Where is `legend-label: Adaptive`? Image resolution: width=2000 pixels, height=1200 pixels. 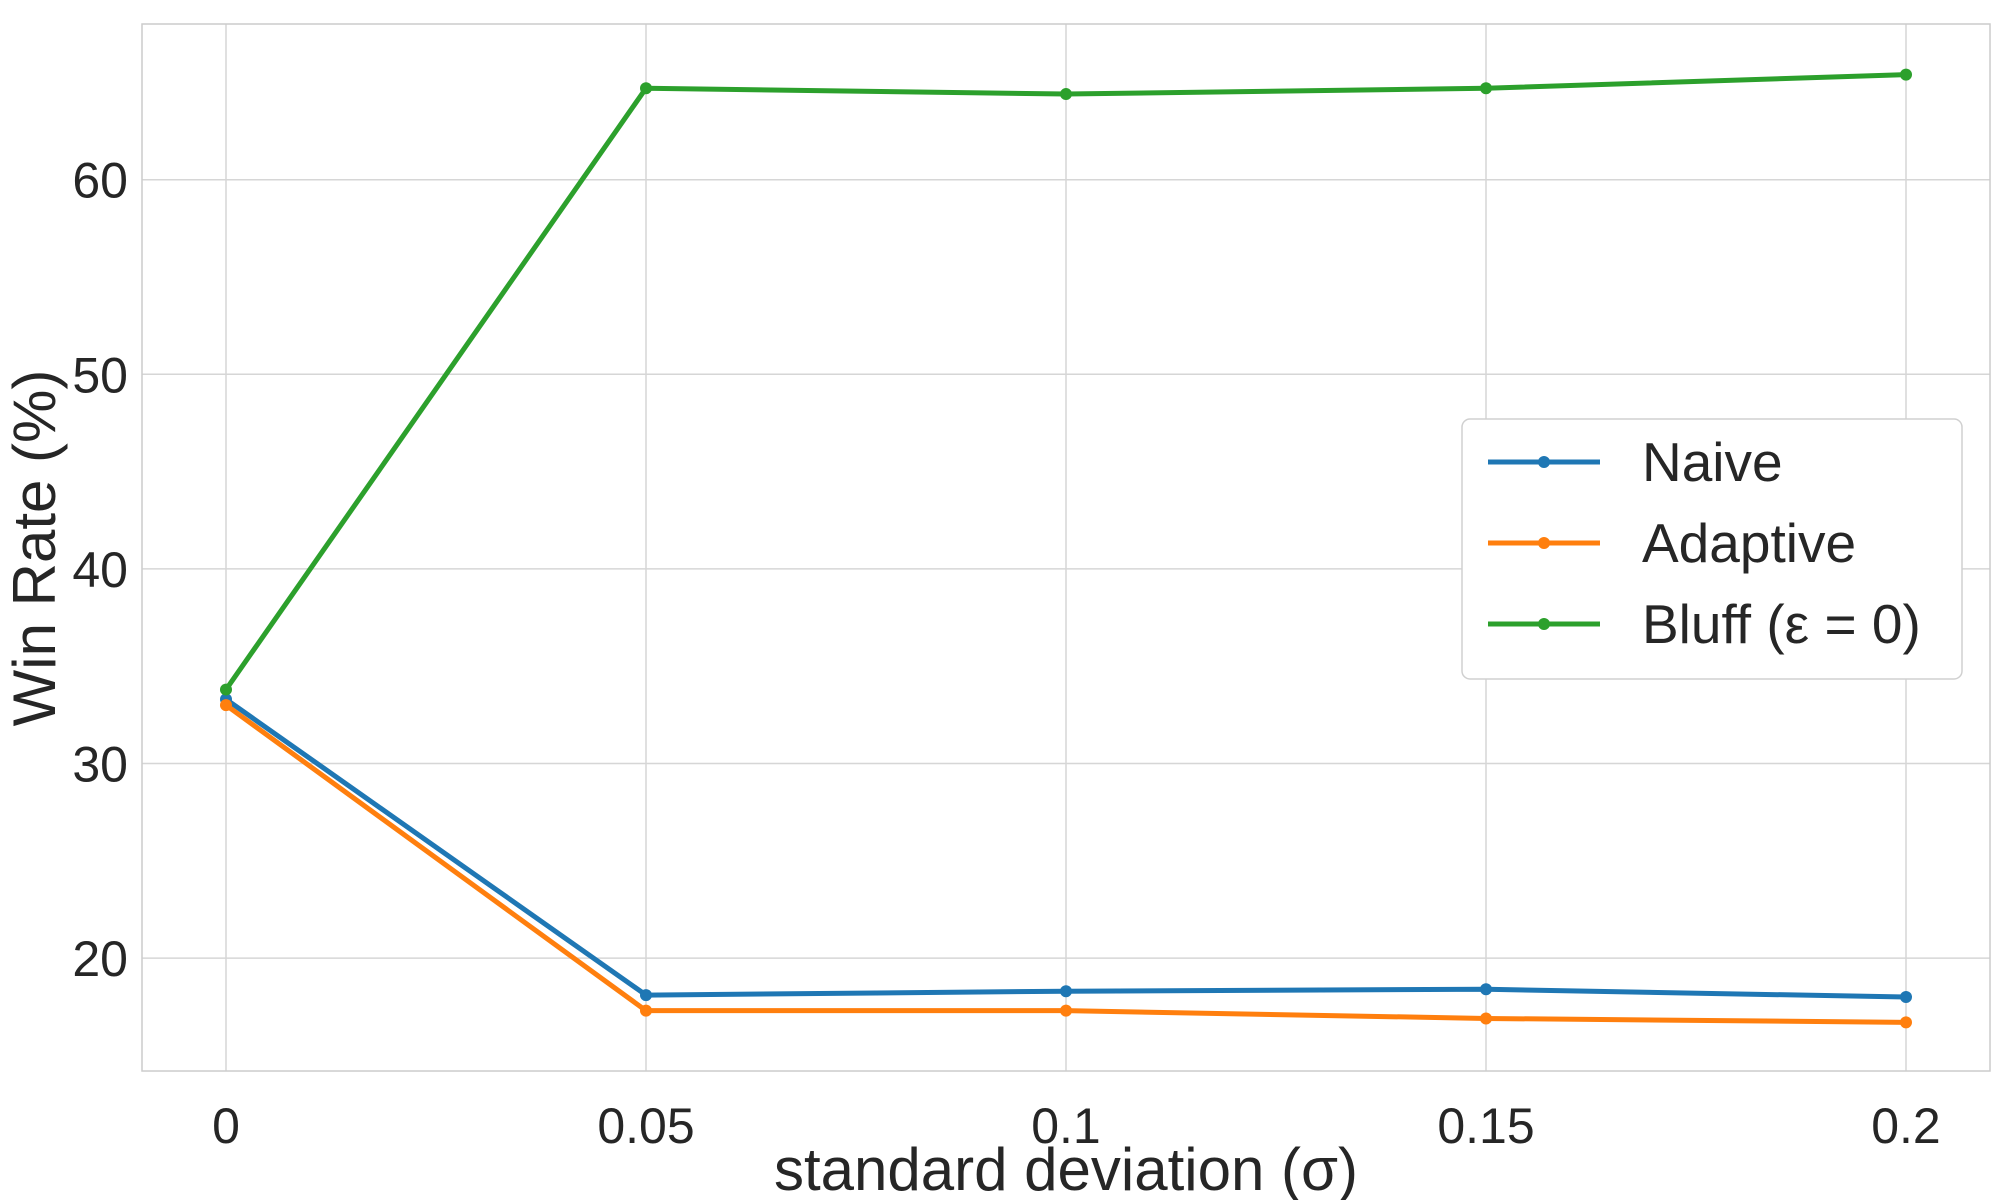 legend-label: Adaptive is located at coordinates (1749, 543).